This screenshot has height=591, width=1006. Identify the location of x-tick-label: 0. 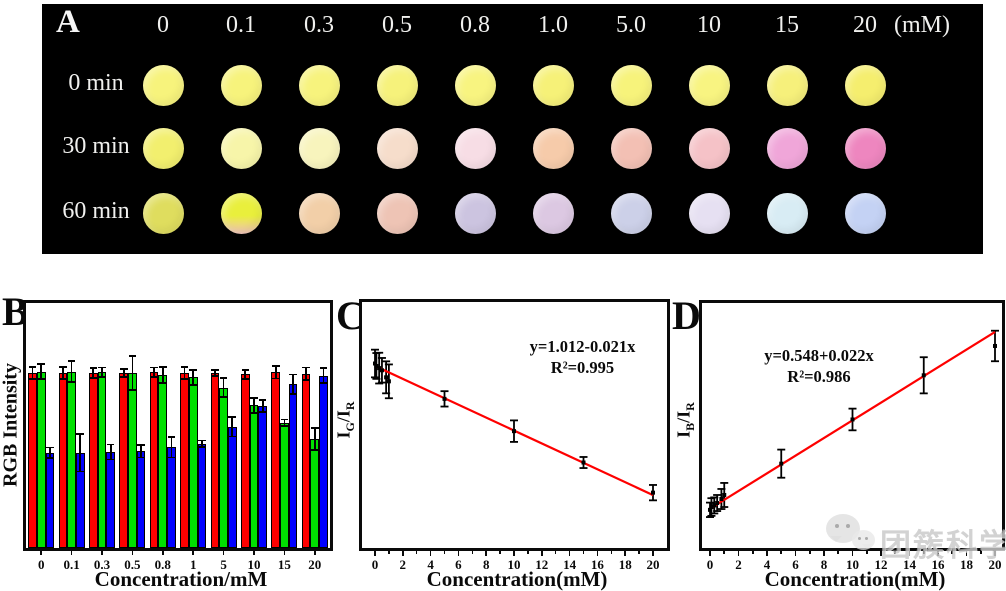
(710, 564).